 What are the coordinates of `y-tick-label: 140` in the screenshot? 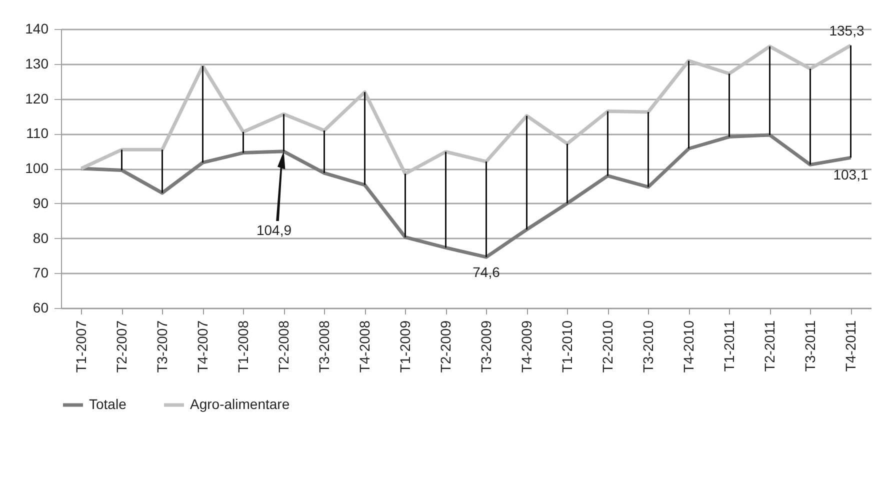 It's located at (37, 28).